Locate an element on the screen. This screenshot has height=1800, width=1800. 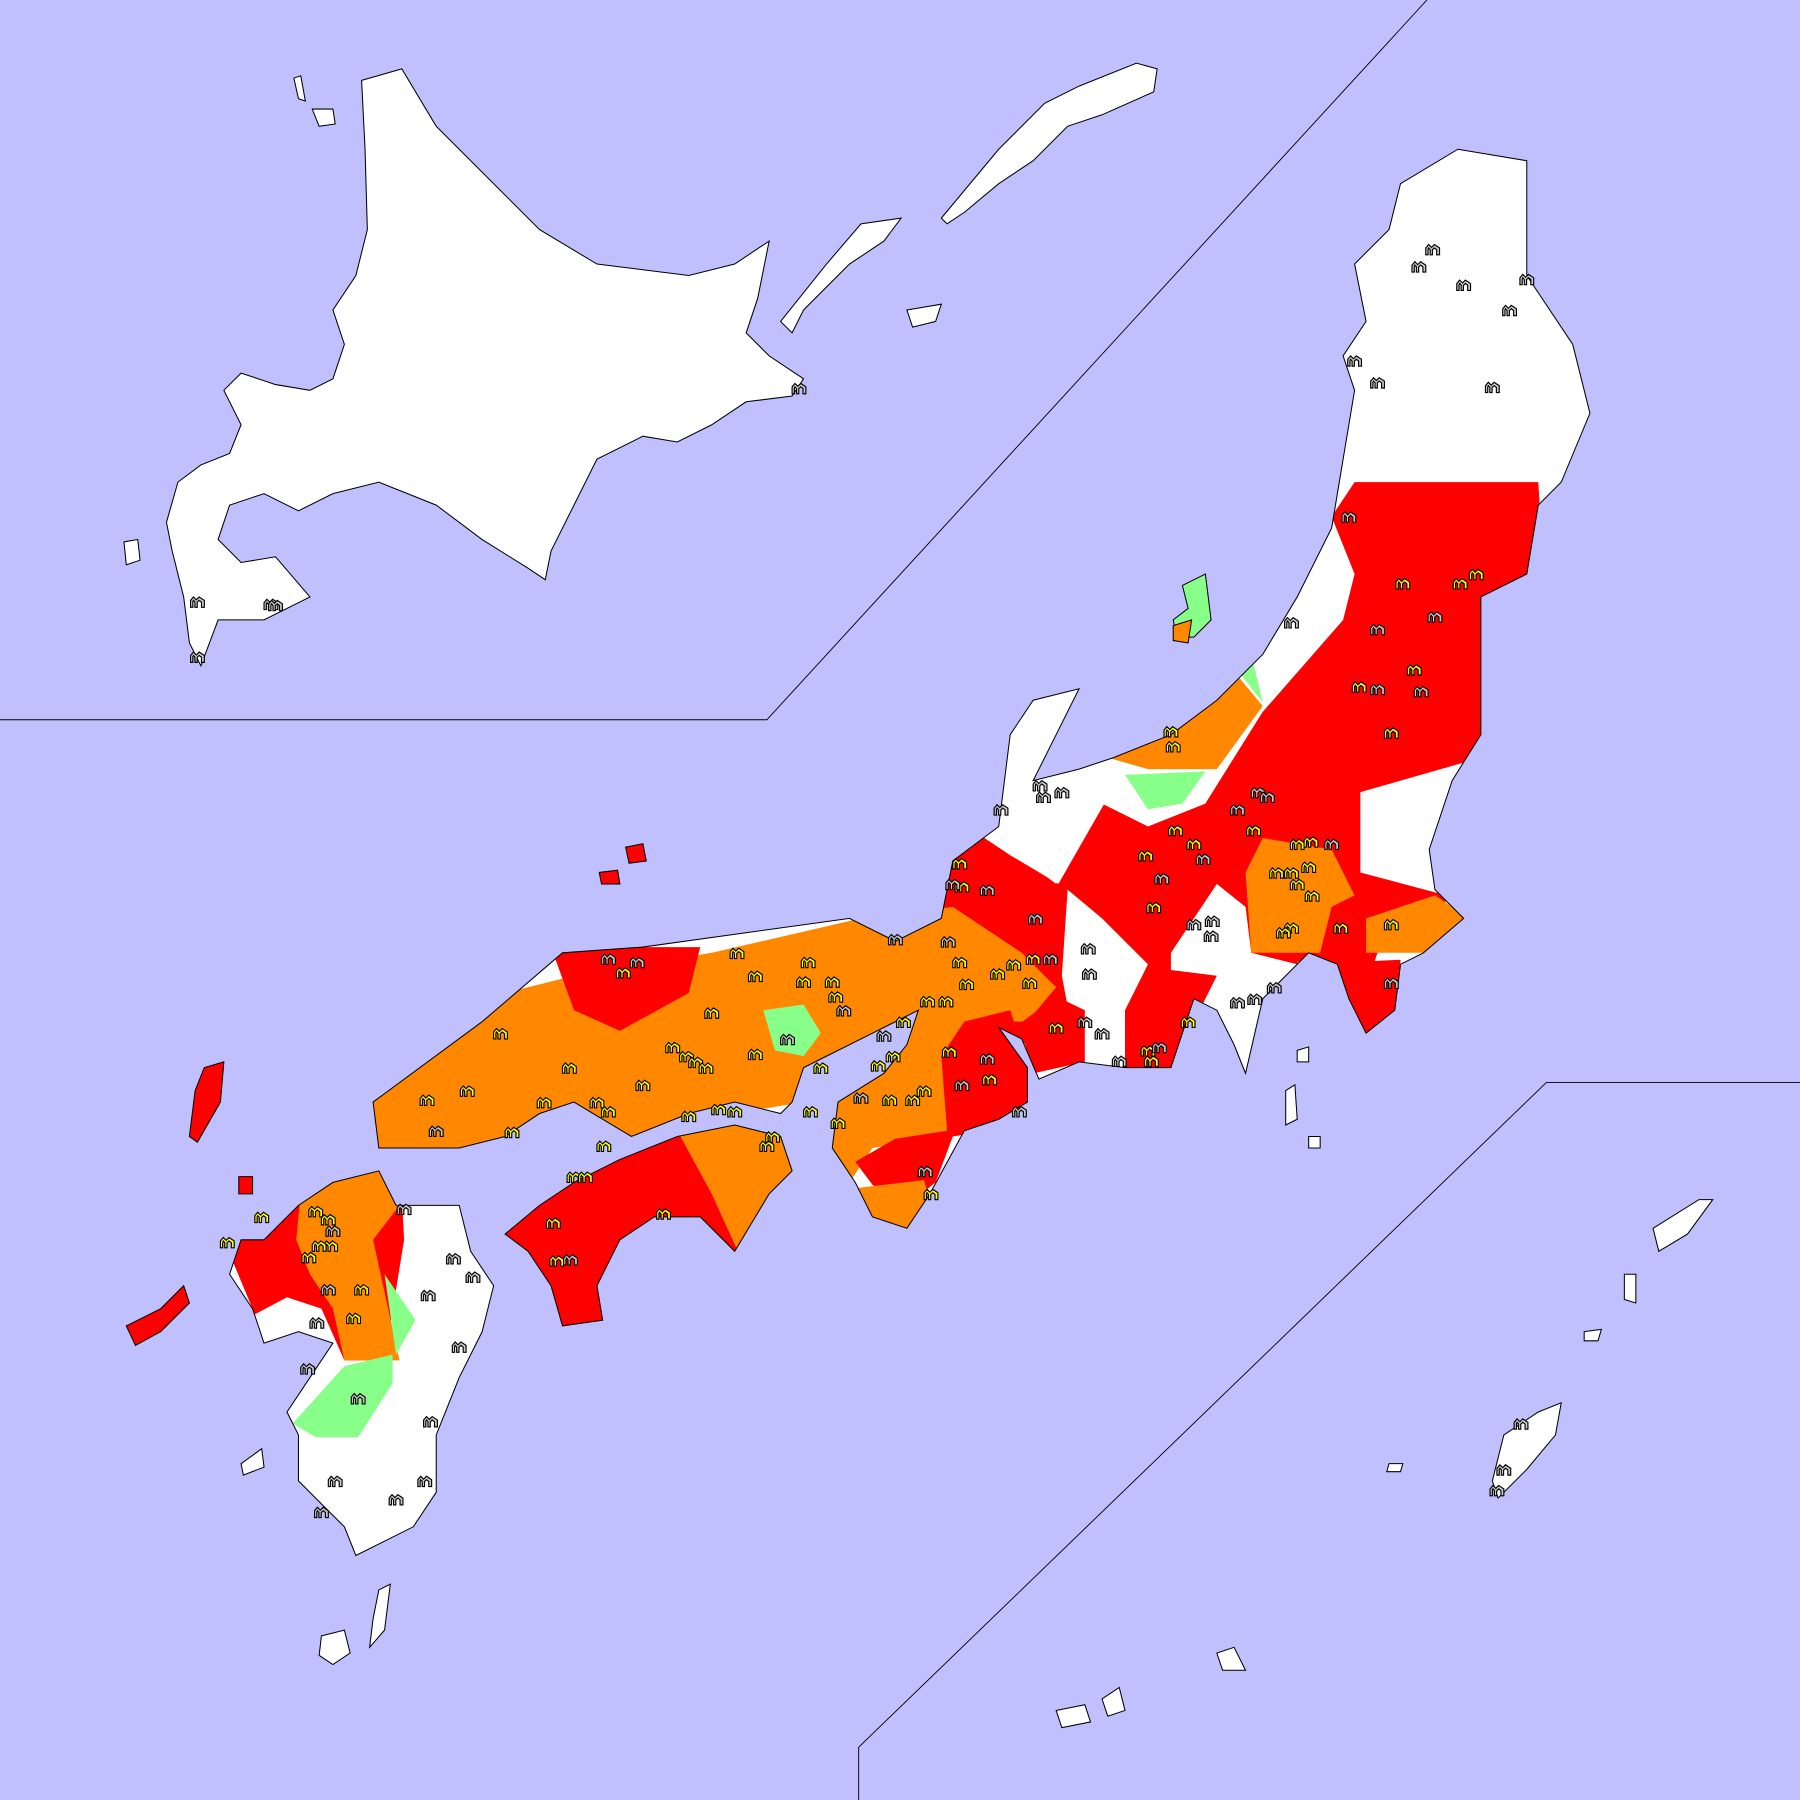
rebun-island is located at coordinates (300, 88).